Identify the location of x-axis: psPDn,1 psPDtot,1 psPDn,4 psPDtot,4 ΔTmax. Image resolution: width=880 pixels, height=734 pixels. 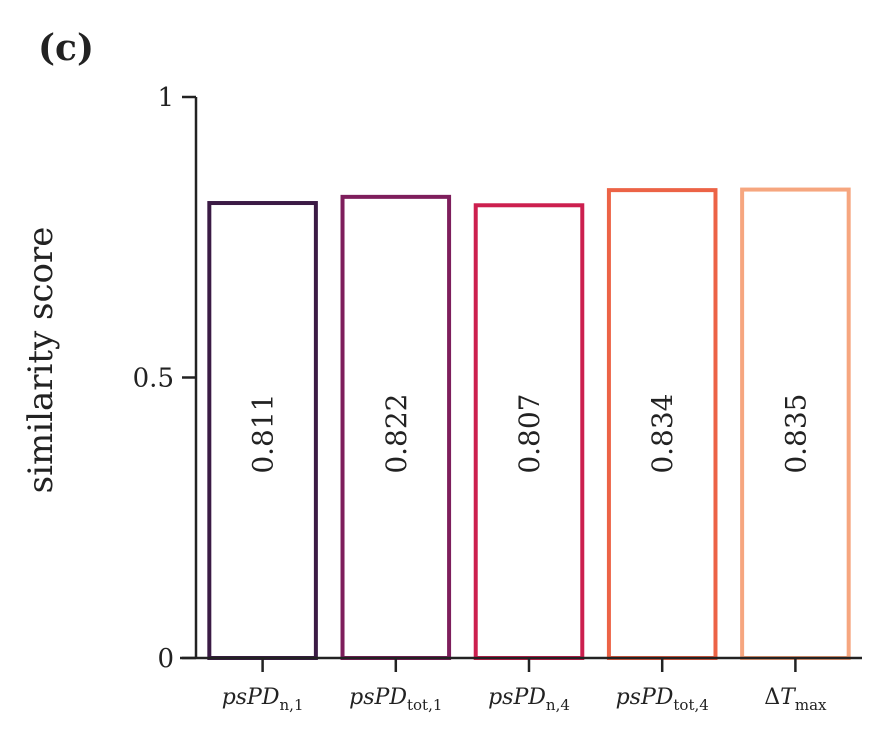
(521, 685).